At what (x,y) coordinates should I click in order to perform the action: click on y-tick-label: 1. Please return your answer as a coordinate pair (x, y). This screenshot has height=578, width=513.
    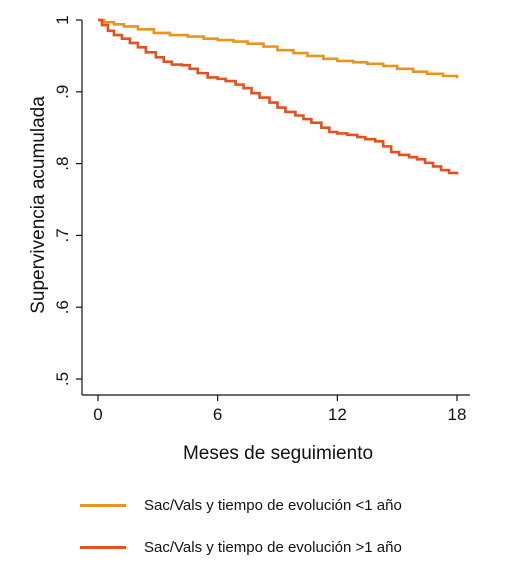
    Looking at the image, I should click on (62, 19).